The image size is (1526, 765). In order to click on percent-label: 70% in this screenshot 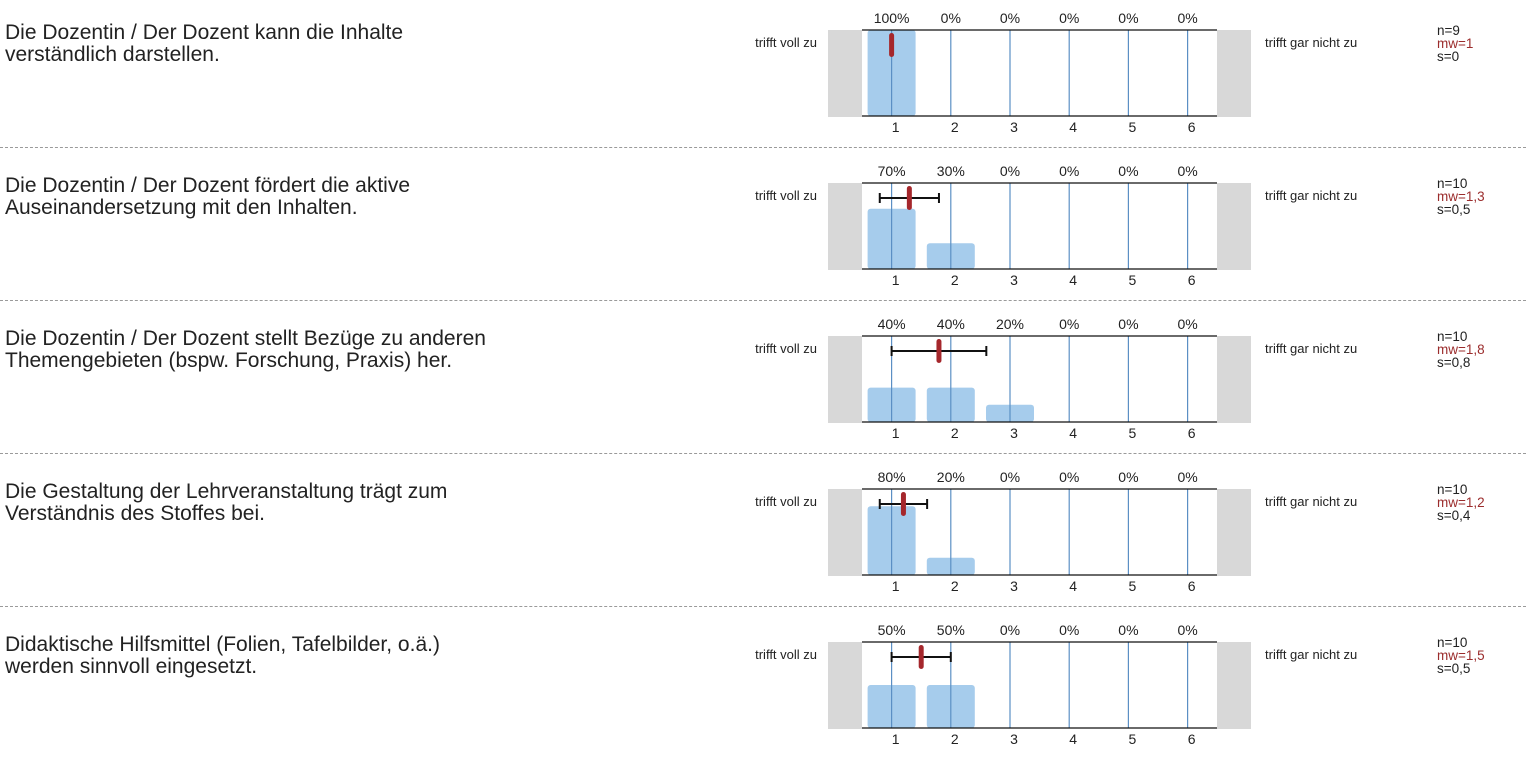, I will do `click(892, 171)`.